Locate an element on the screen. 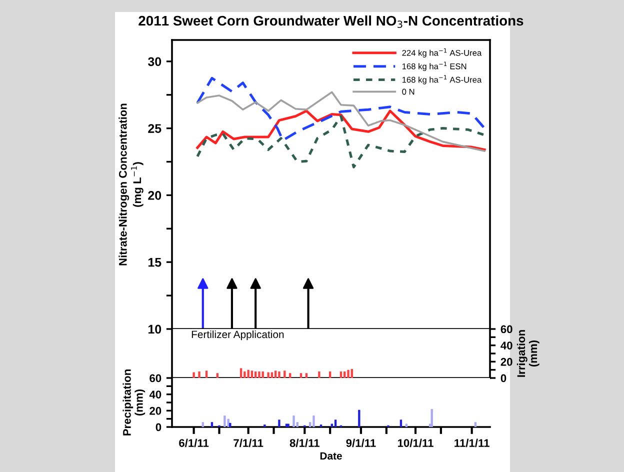  x-axis-title: Date is located at coordinates (331, 456).